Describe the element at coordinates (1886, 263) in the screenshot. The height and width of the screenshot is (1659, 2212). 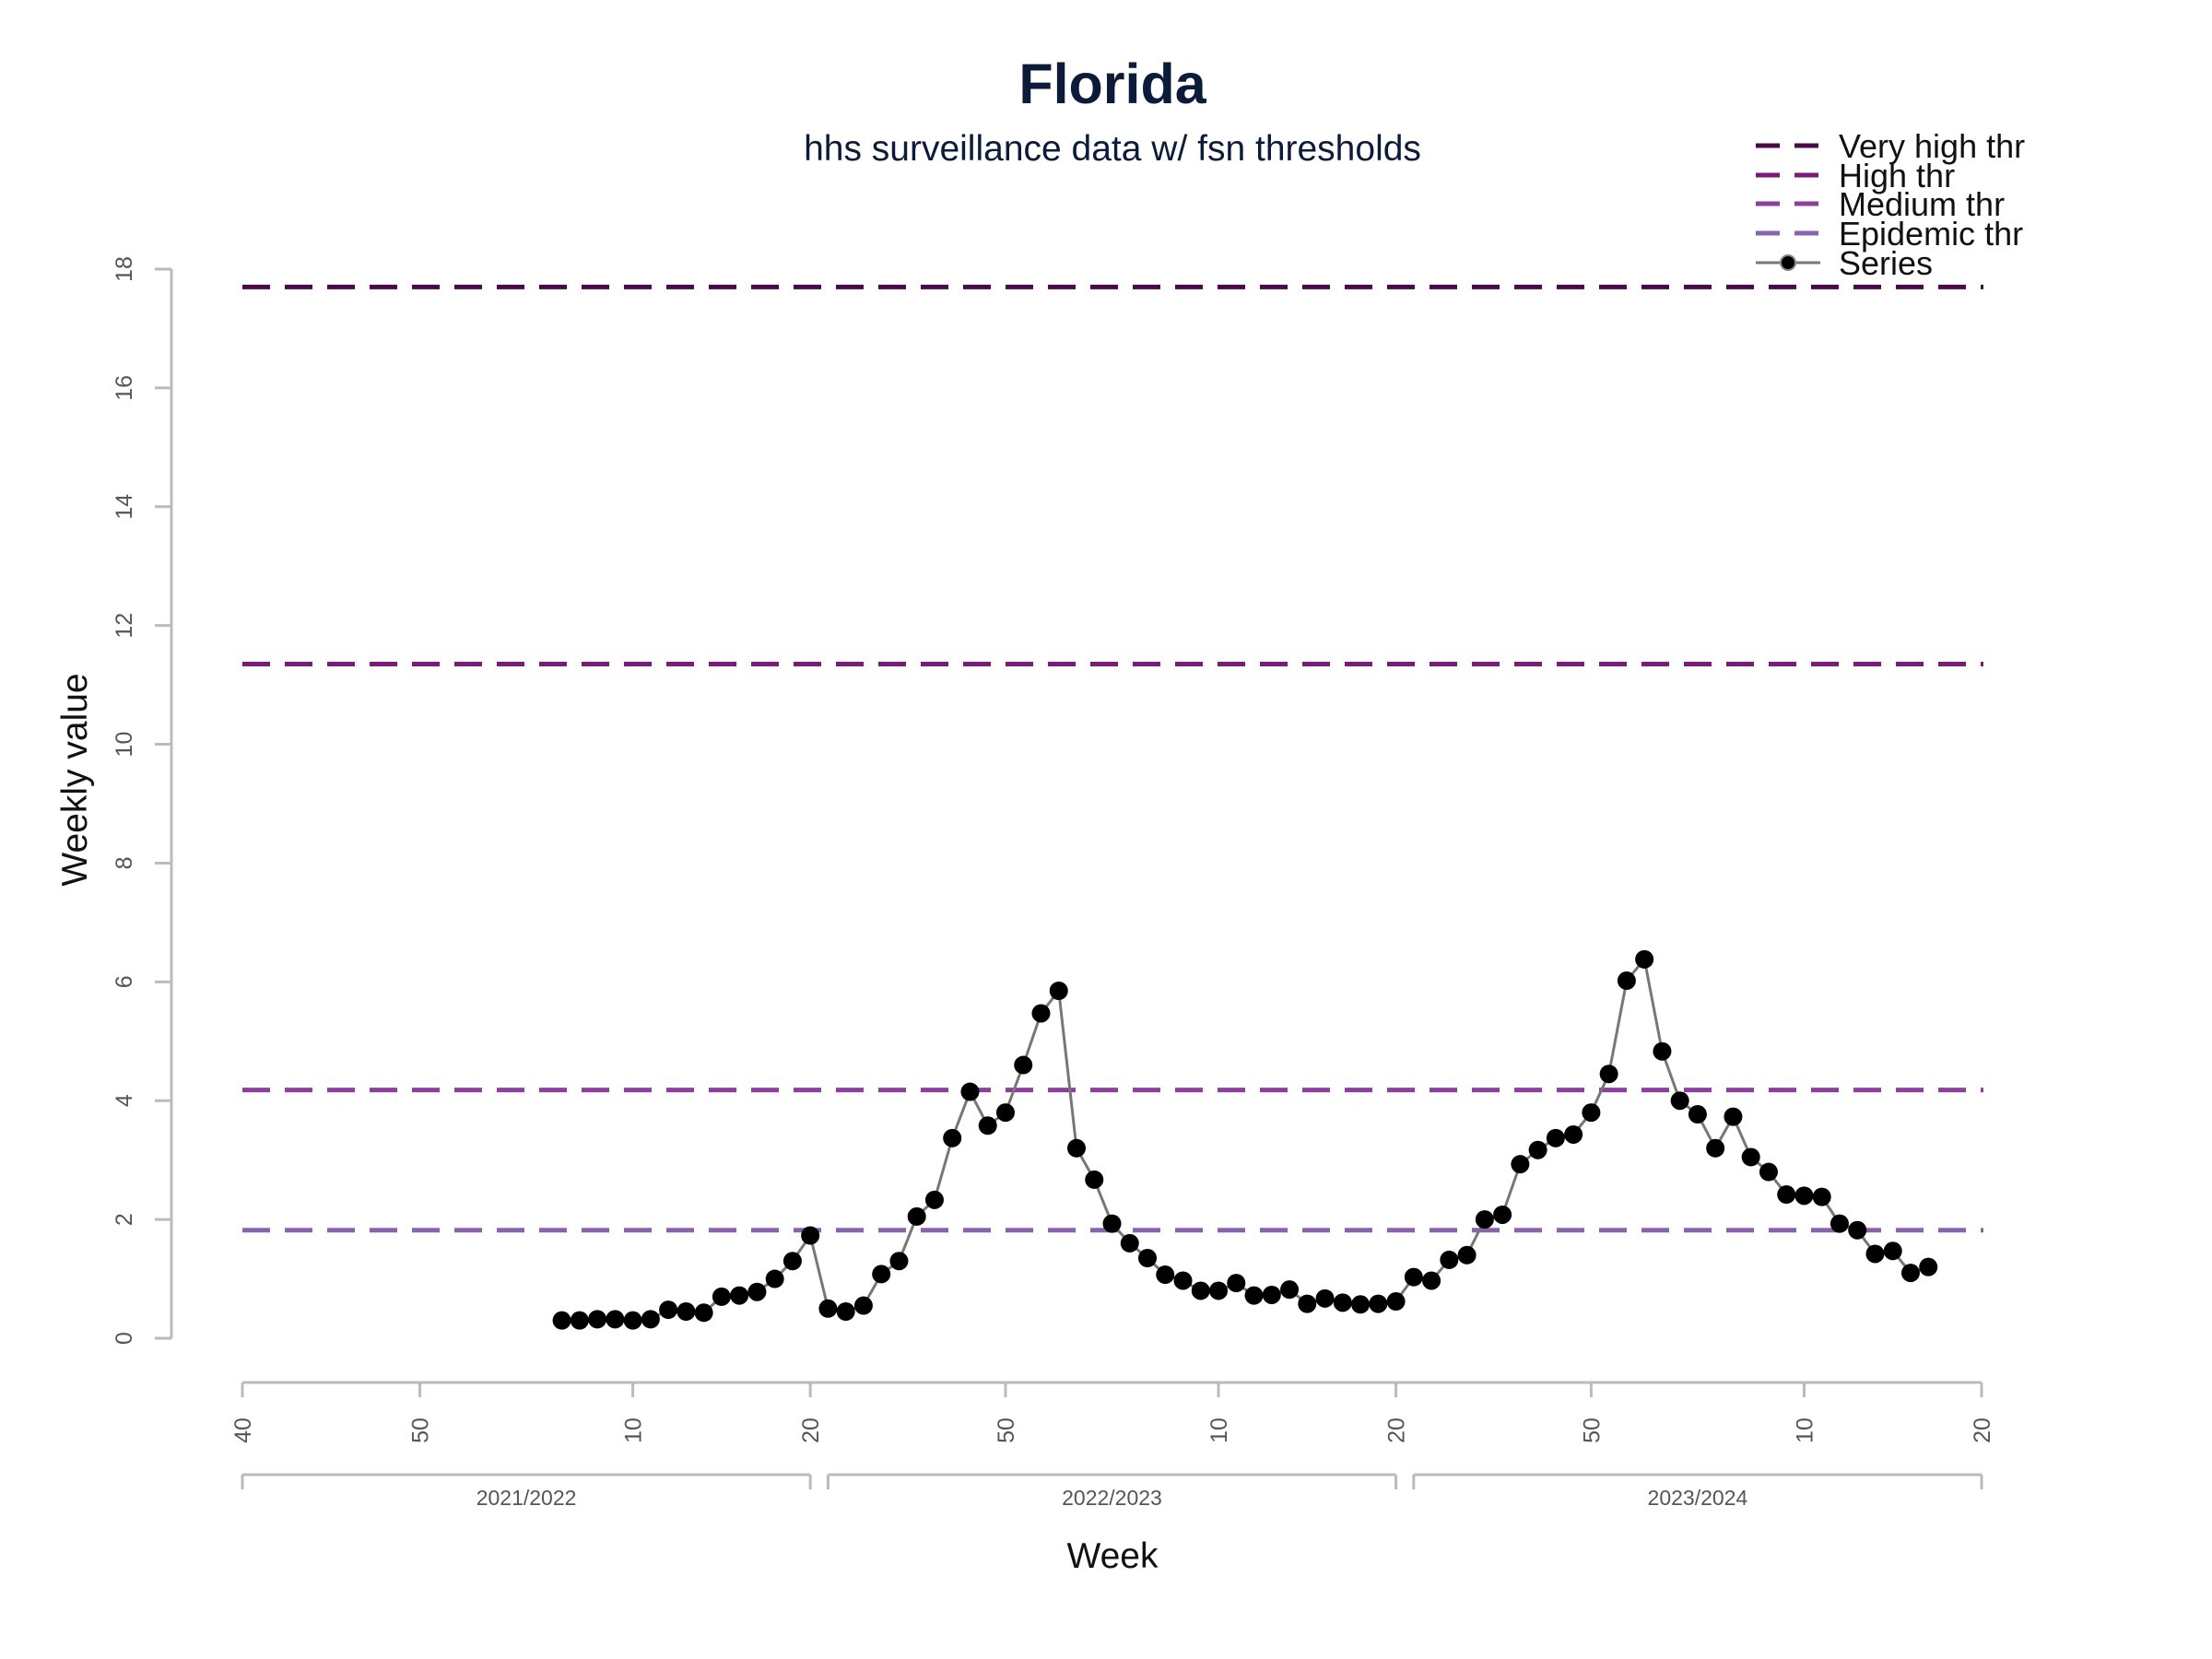
I see `legend-label-series: Series` at that location.